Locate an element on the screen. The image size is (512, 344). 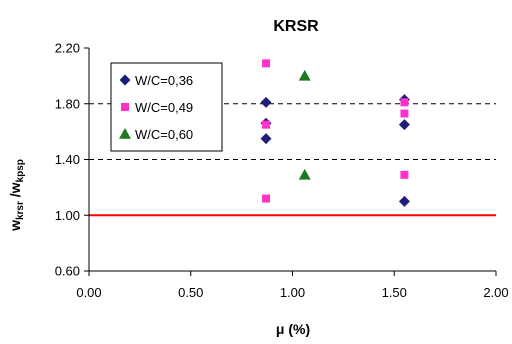
legend-marker-square is located at coordinates (125, 107).